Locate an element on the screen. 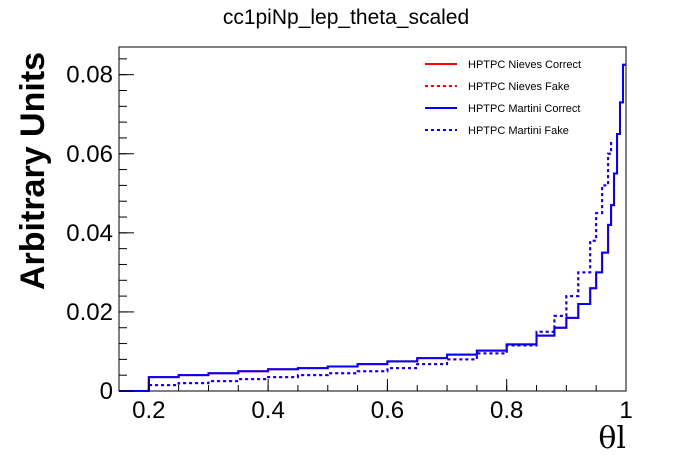 This screenshot has height=472, width=696. legend-entry: HPTPC Martini Correct is located at coordinates (524, 109).